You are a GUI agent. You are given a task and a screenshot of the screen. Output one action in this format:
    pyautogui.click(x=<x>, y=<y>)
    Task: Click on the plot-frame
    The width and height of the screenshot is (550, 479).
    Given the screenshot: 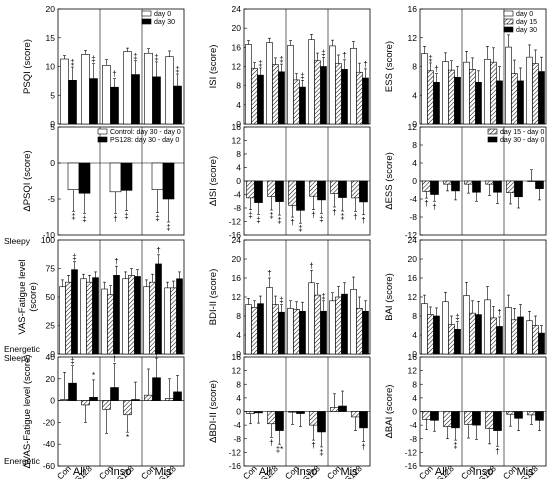 What is the action you would take?
    pyautogui.click(x=121, y=66)
    